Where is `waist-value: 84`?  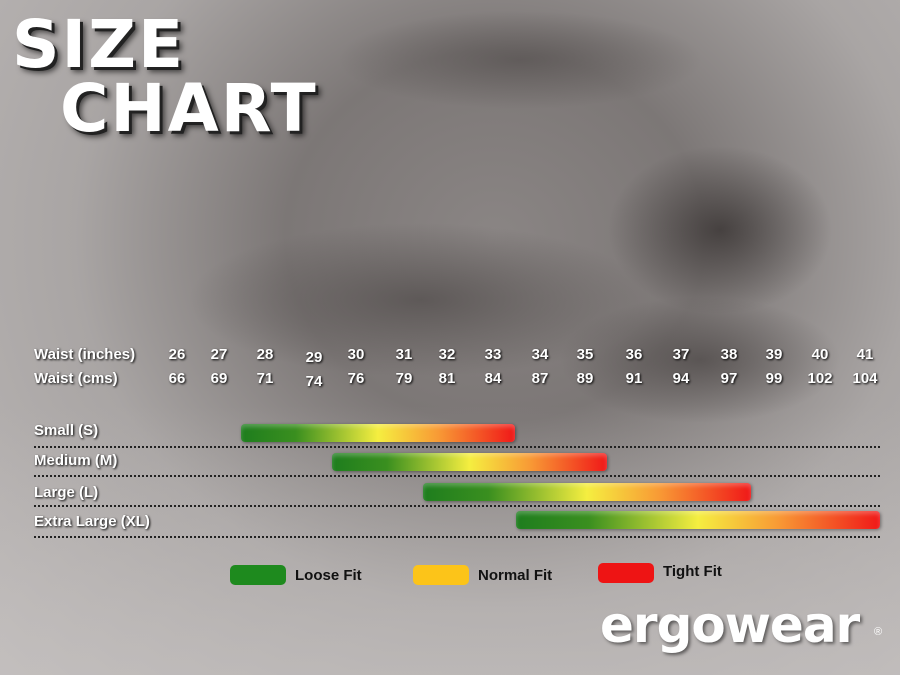
waist-value: 84 is located at coordinates (493, 378).